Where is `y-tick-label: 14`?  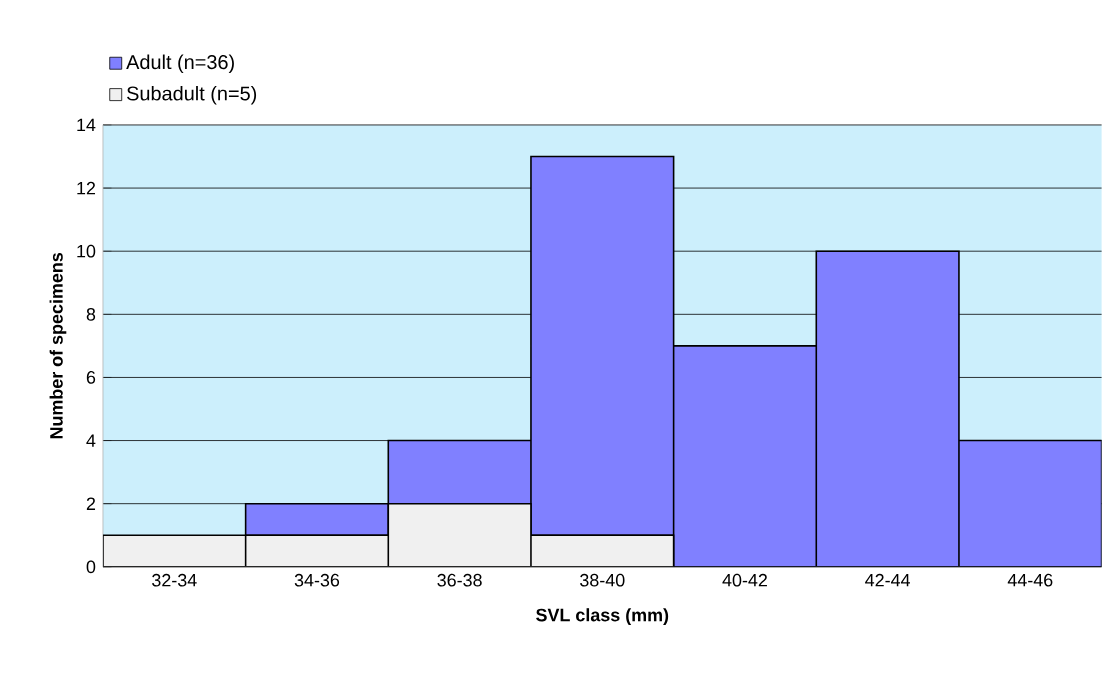 y-tick-label: 14 is located at coordinates (86, 125).